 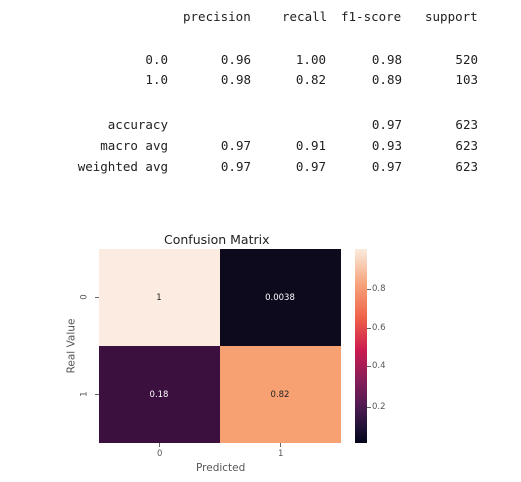 I want to click on cell-recall: 0.82, so click(x=310, y=79).